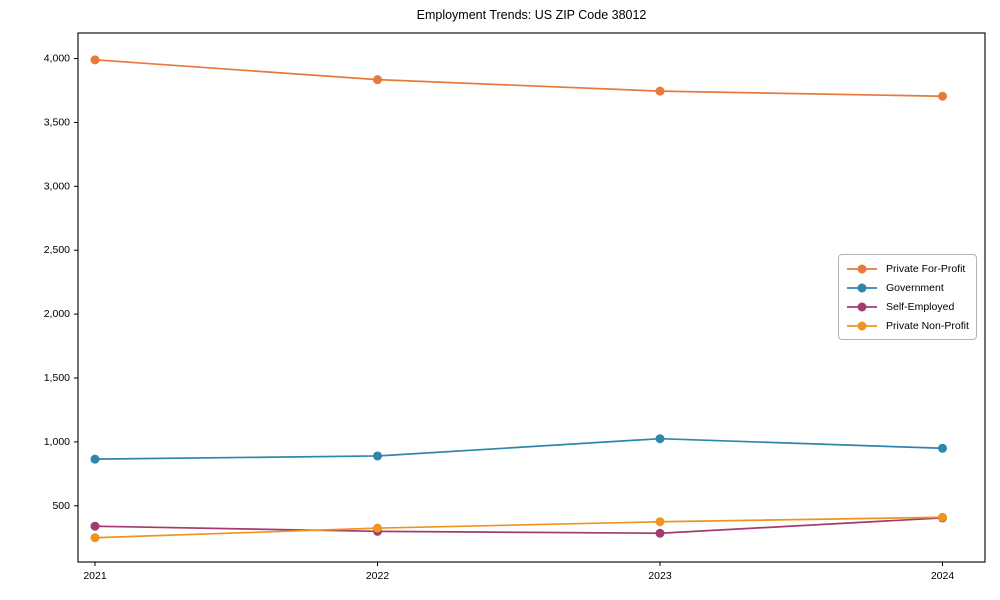  Describe the element at coordinates (862, 325) in the screenshot. I see `legend-marker-private-non-profit` at that location.